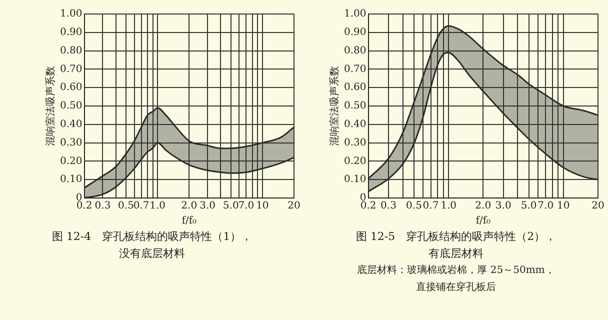  What do you see at coordinates (456, 254) in the screenshot?
I see `text: 有底层材料` at bounding box center [456, 254].